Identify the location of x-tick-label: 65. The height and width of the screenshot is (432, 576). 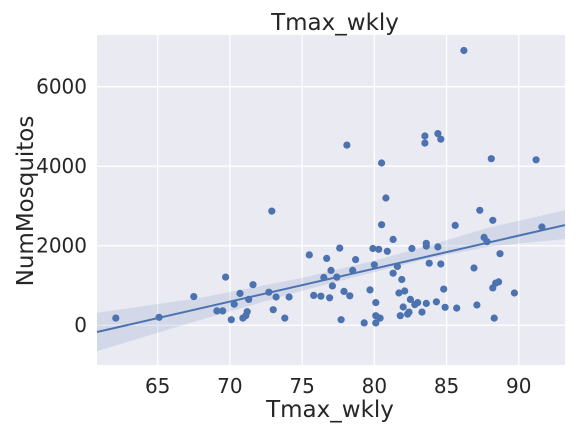
(157, 386).